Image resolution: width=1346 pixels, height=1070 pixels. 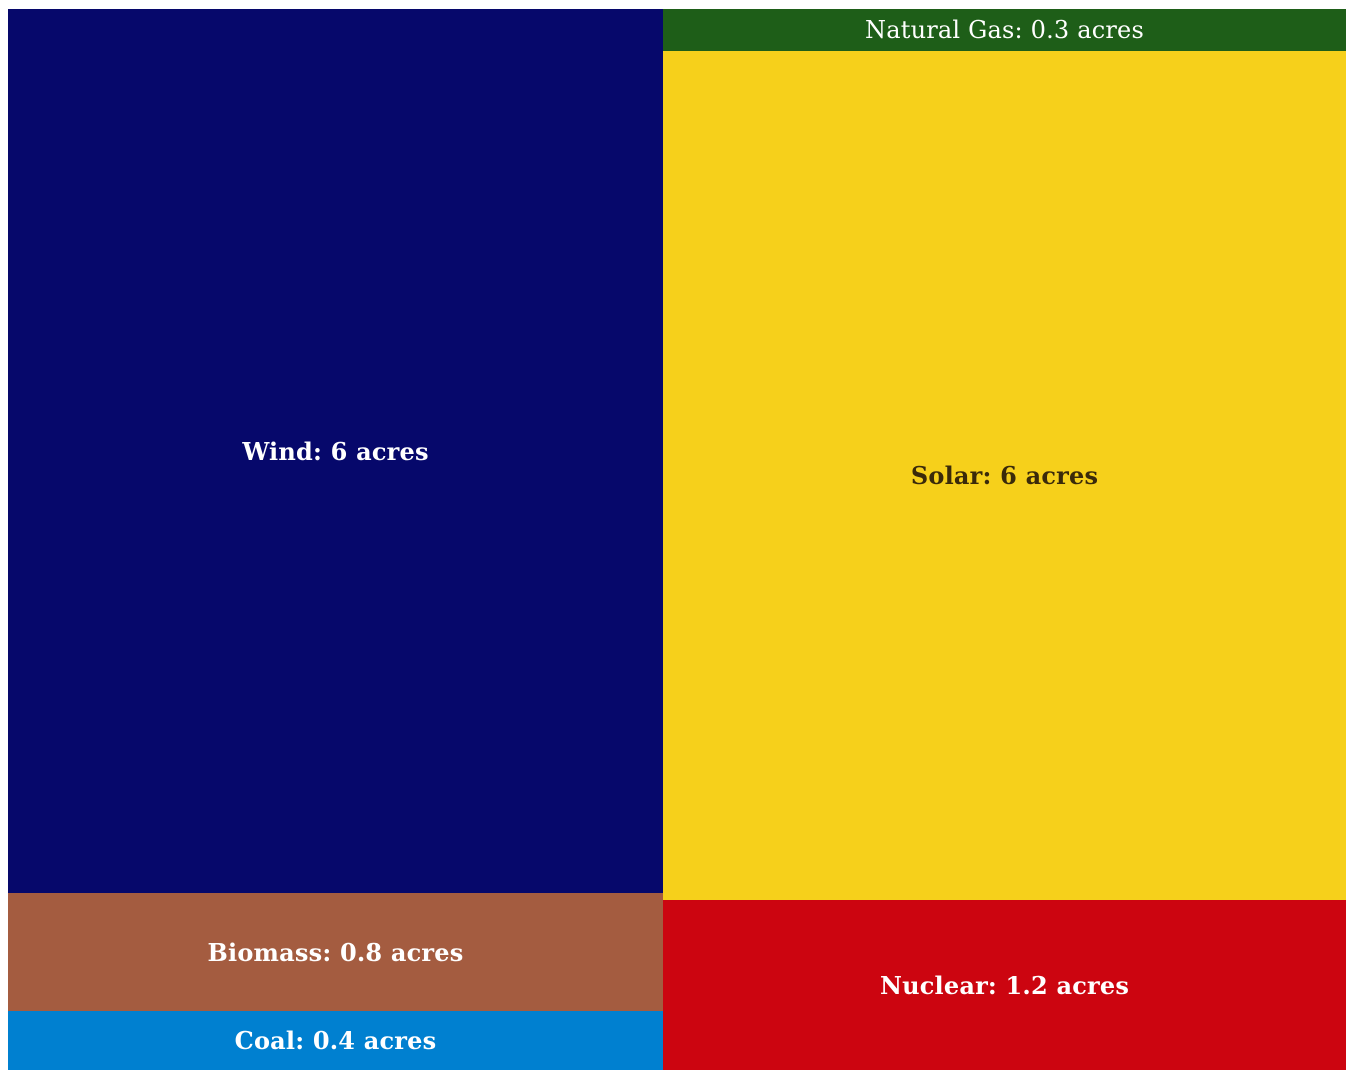 I want to click on treemap-label-wind: Wind: 6 acres, so click(x=335, y=451).